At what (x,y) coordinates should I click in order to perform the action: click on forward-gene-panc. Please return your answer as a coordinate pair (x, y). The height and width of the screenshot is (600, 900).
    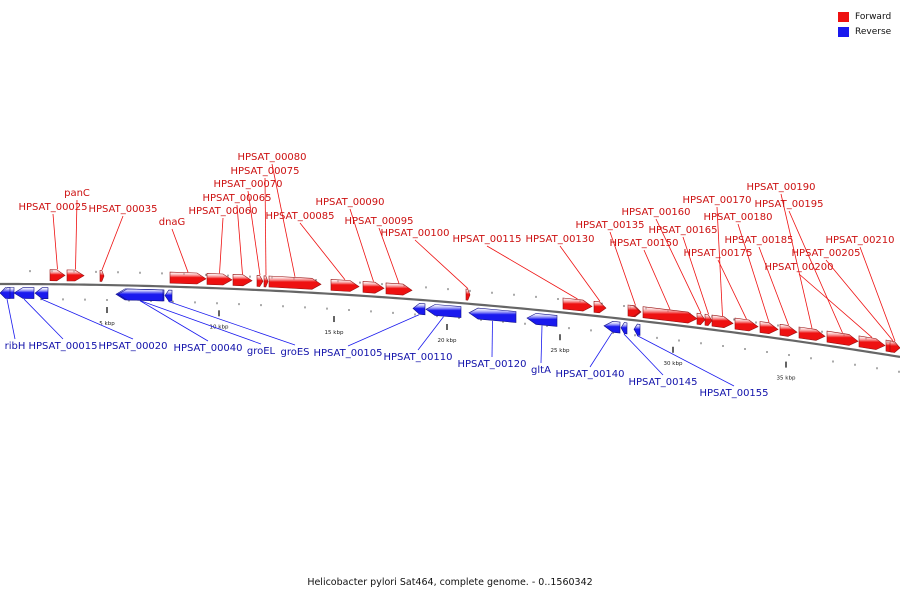
    Looking at the image, I should click on (75, 275).